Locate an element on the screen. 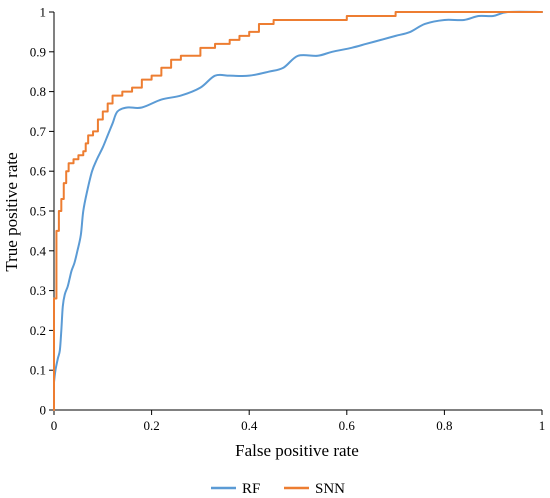  x-tick-label: 0.2 is located at coordinates (151, 425).